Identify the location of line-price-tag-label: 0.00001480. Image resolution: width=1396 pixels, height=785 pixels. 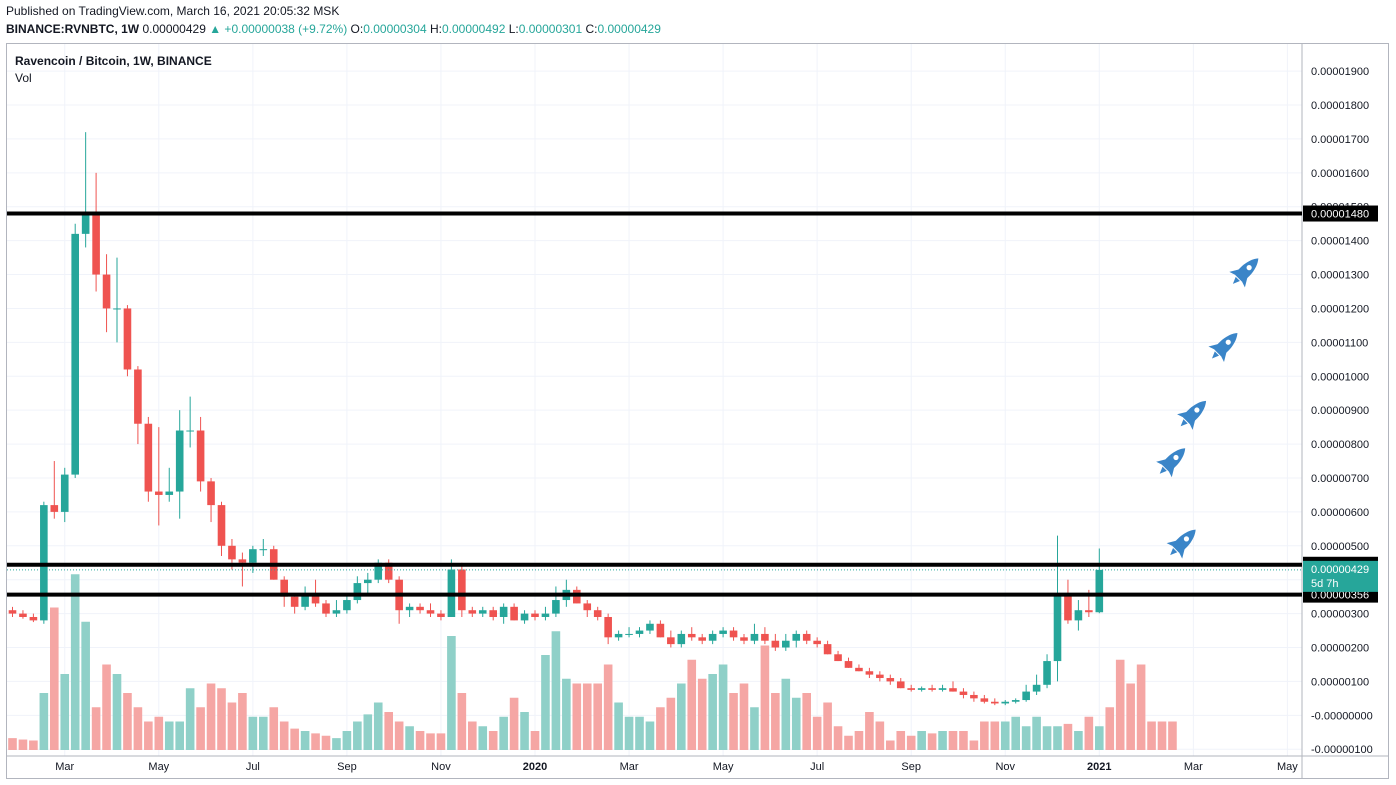
(1340, 215).